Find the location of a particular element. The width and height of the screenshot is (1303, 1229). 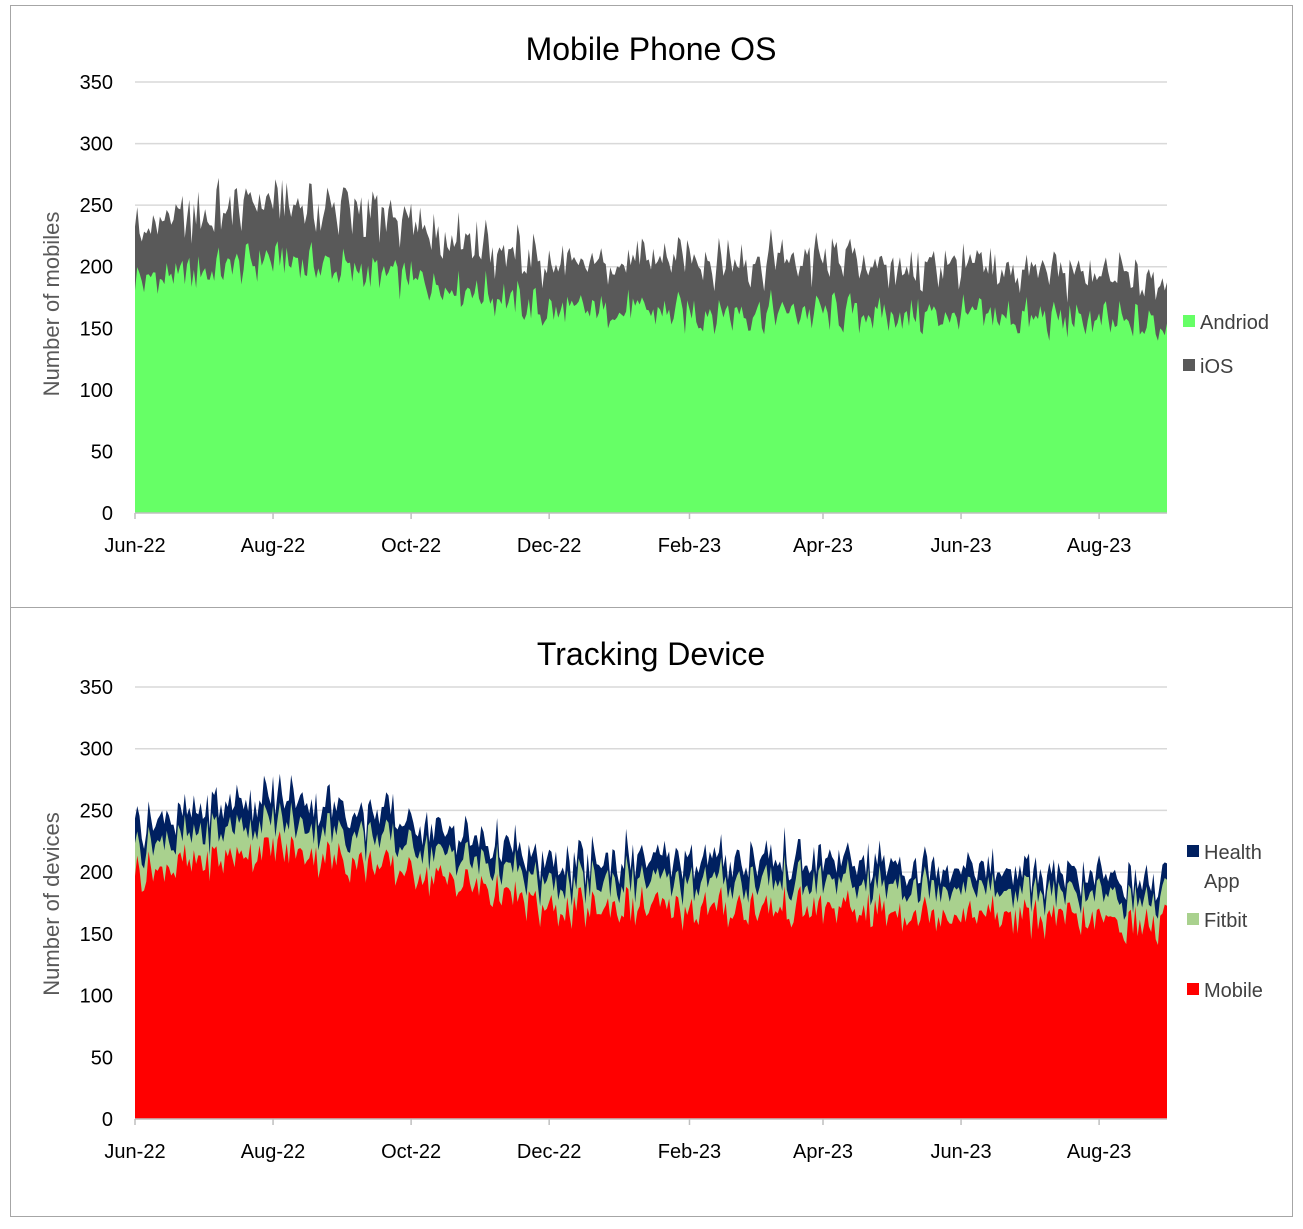

chart-title: Tracking Device is located at coordinates (651, 654).